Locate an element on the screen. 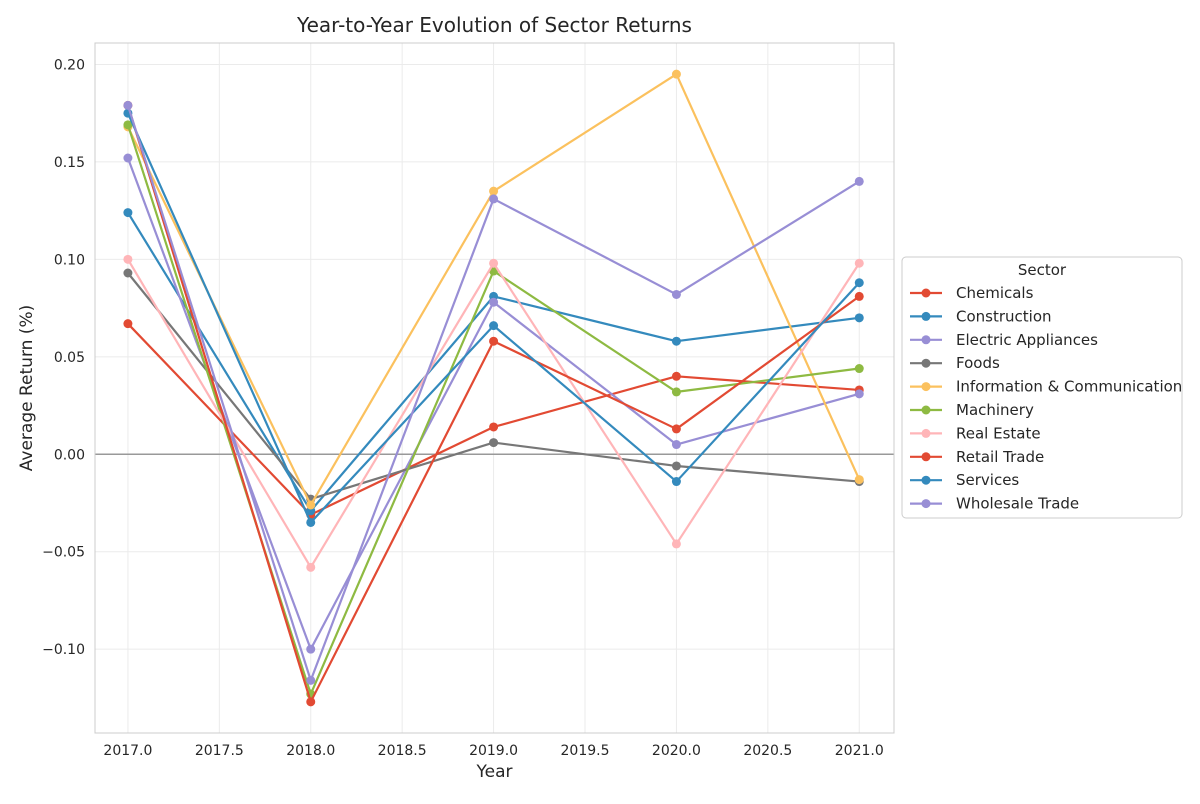  x-tick-label: 2020.0 is located at coordinates (676, 751).